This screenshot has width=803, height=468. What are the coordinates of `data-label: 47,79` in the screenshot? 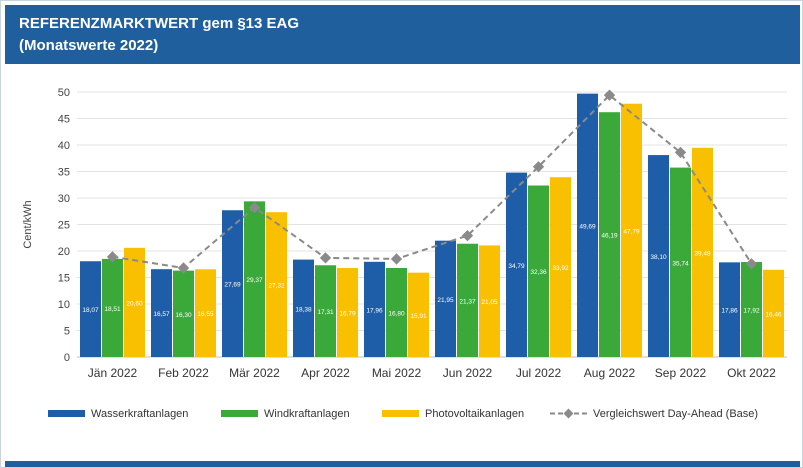 It's located at (631, 231).